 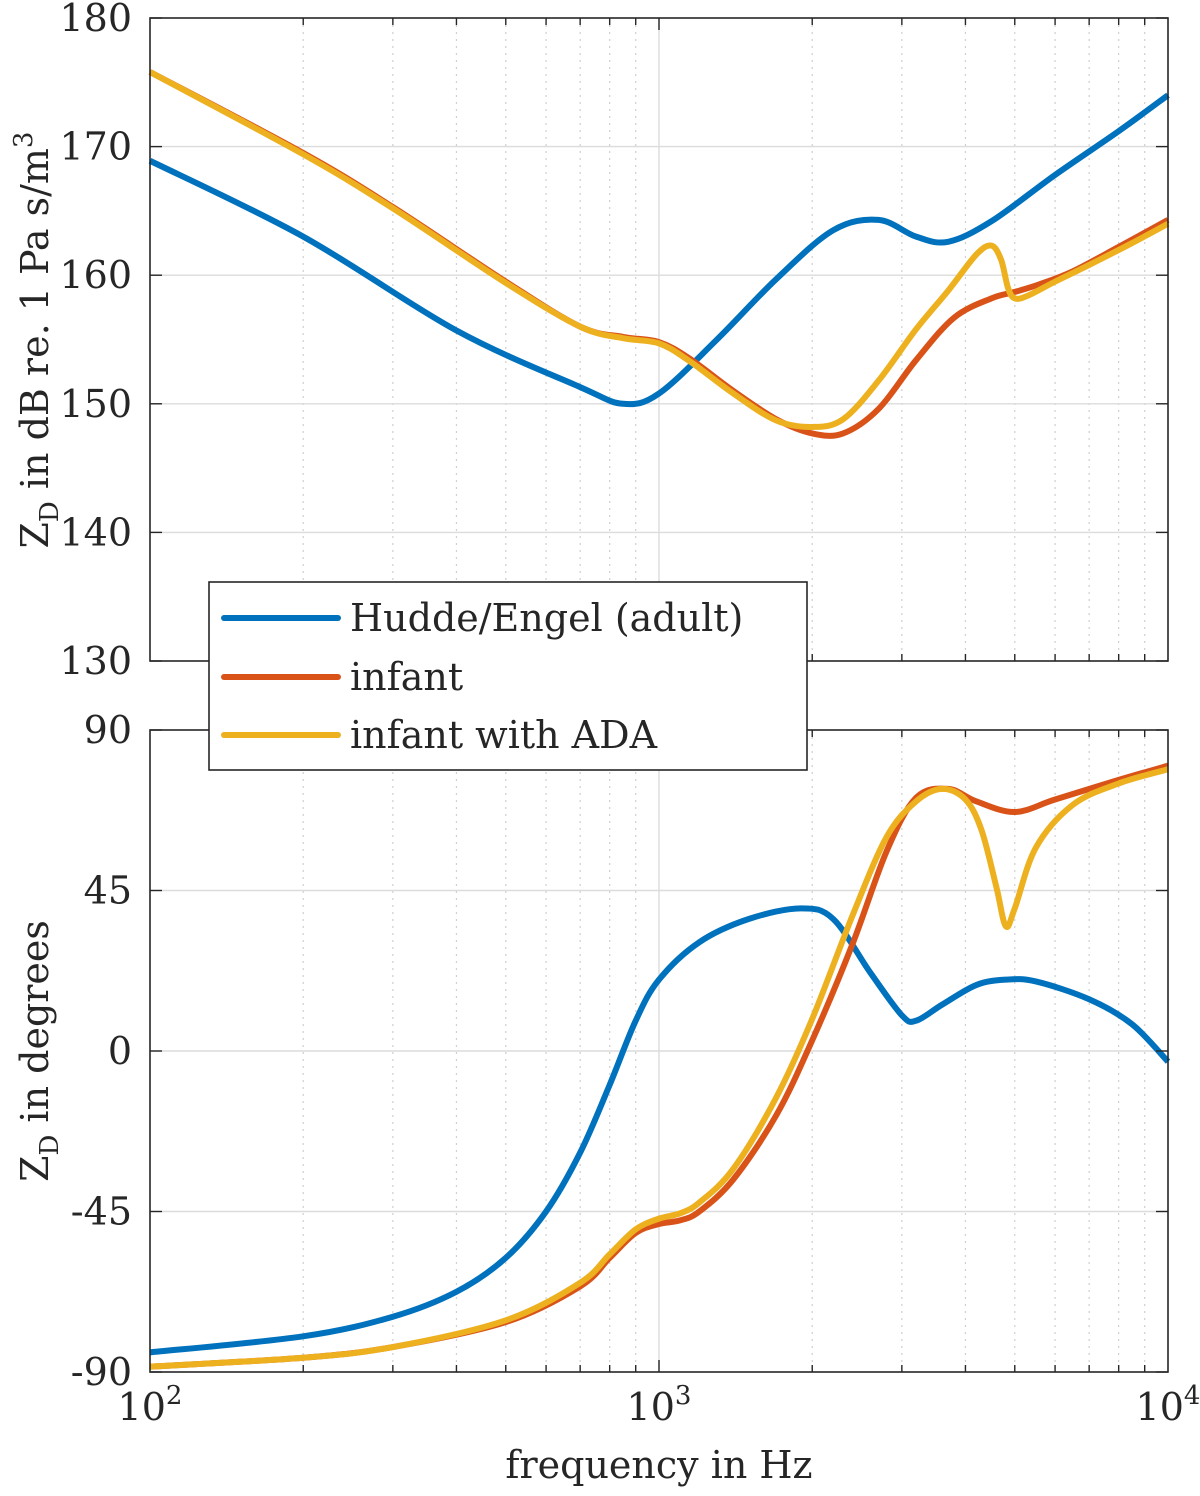 What do you see at coordinates (120, 1051) in the screenshot?
I see `phase-ytick-label-0: 0` at bounding box center [120, 1051].